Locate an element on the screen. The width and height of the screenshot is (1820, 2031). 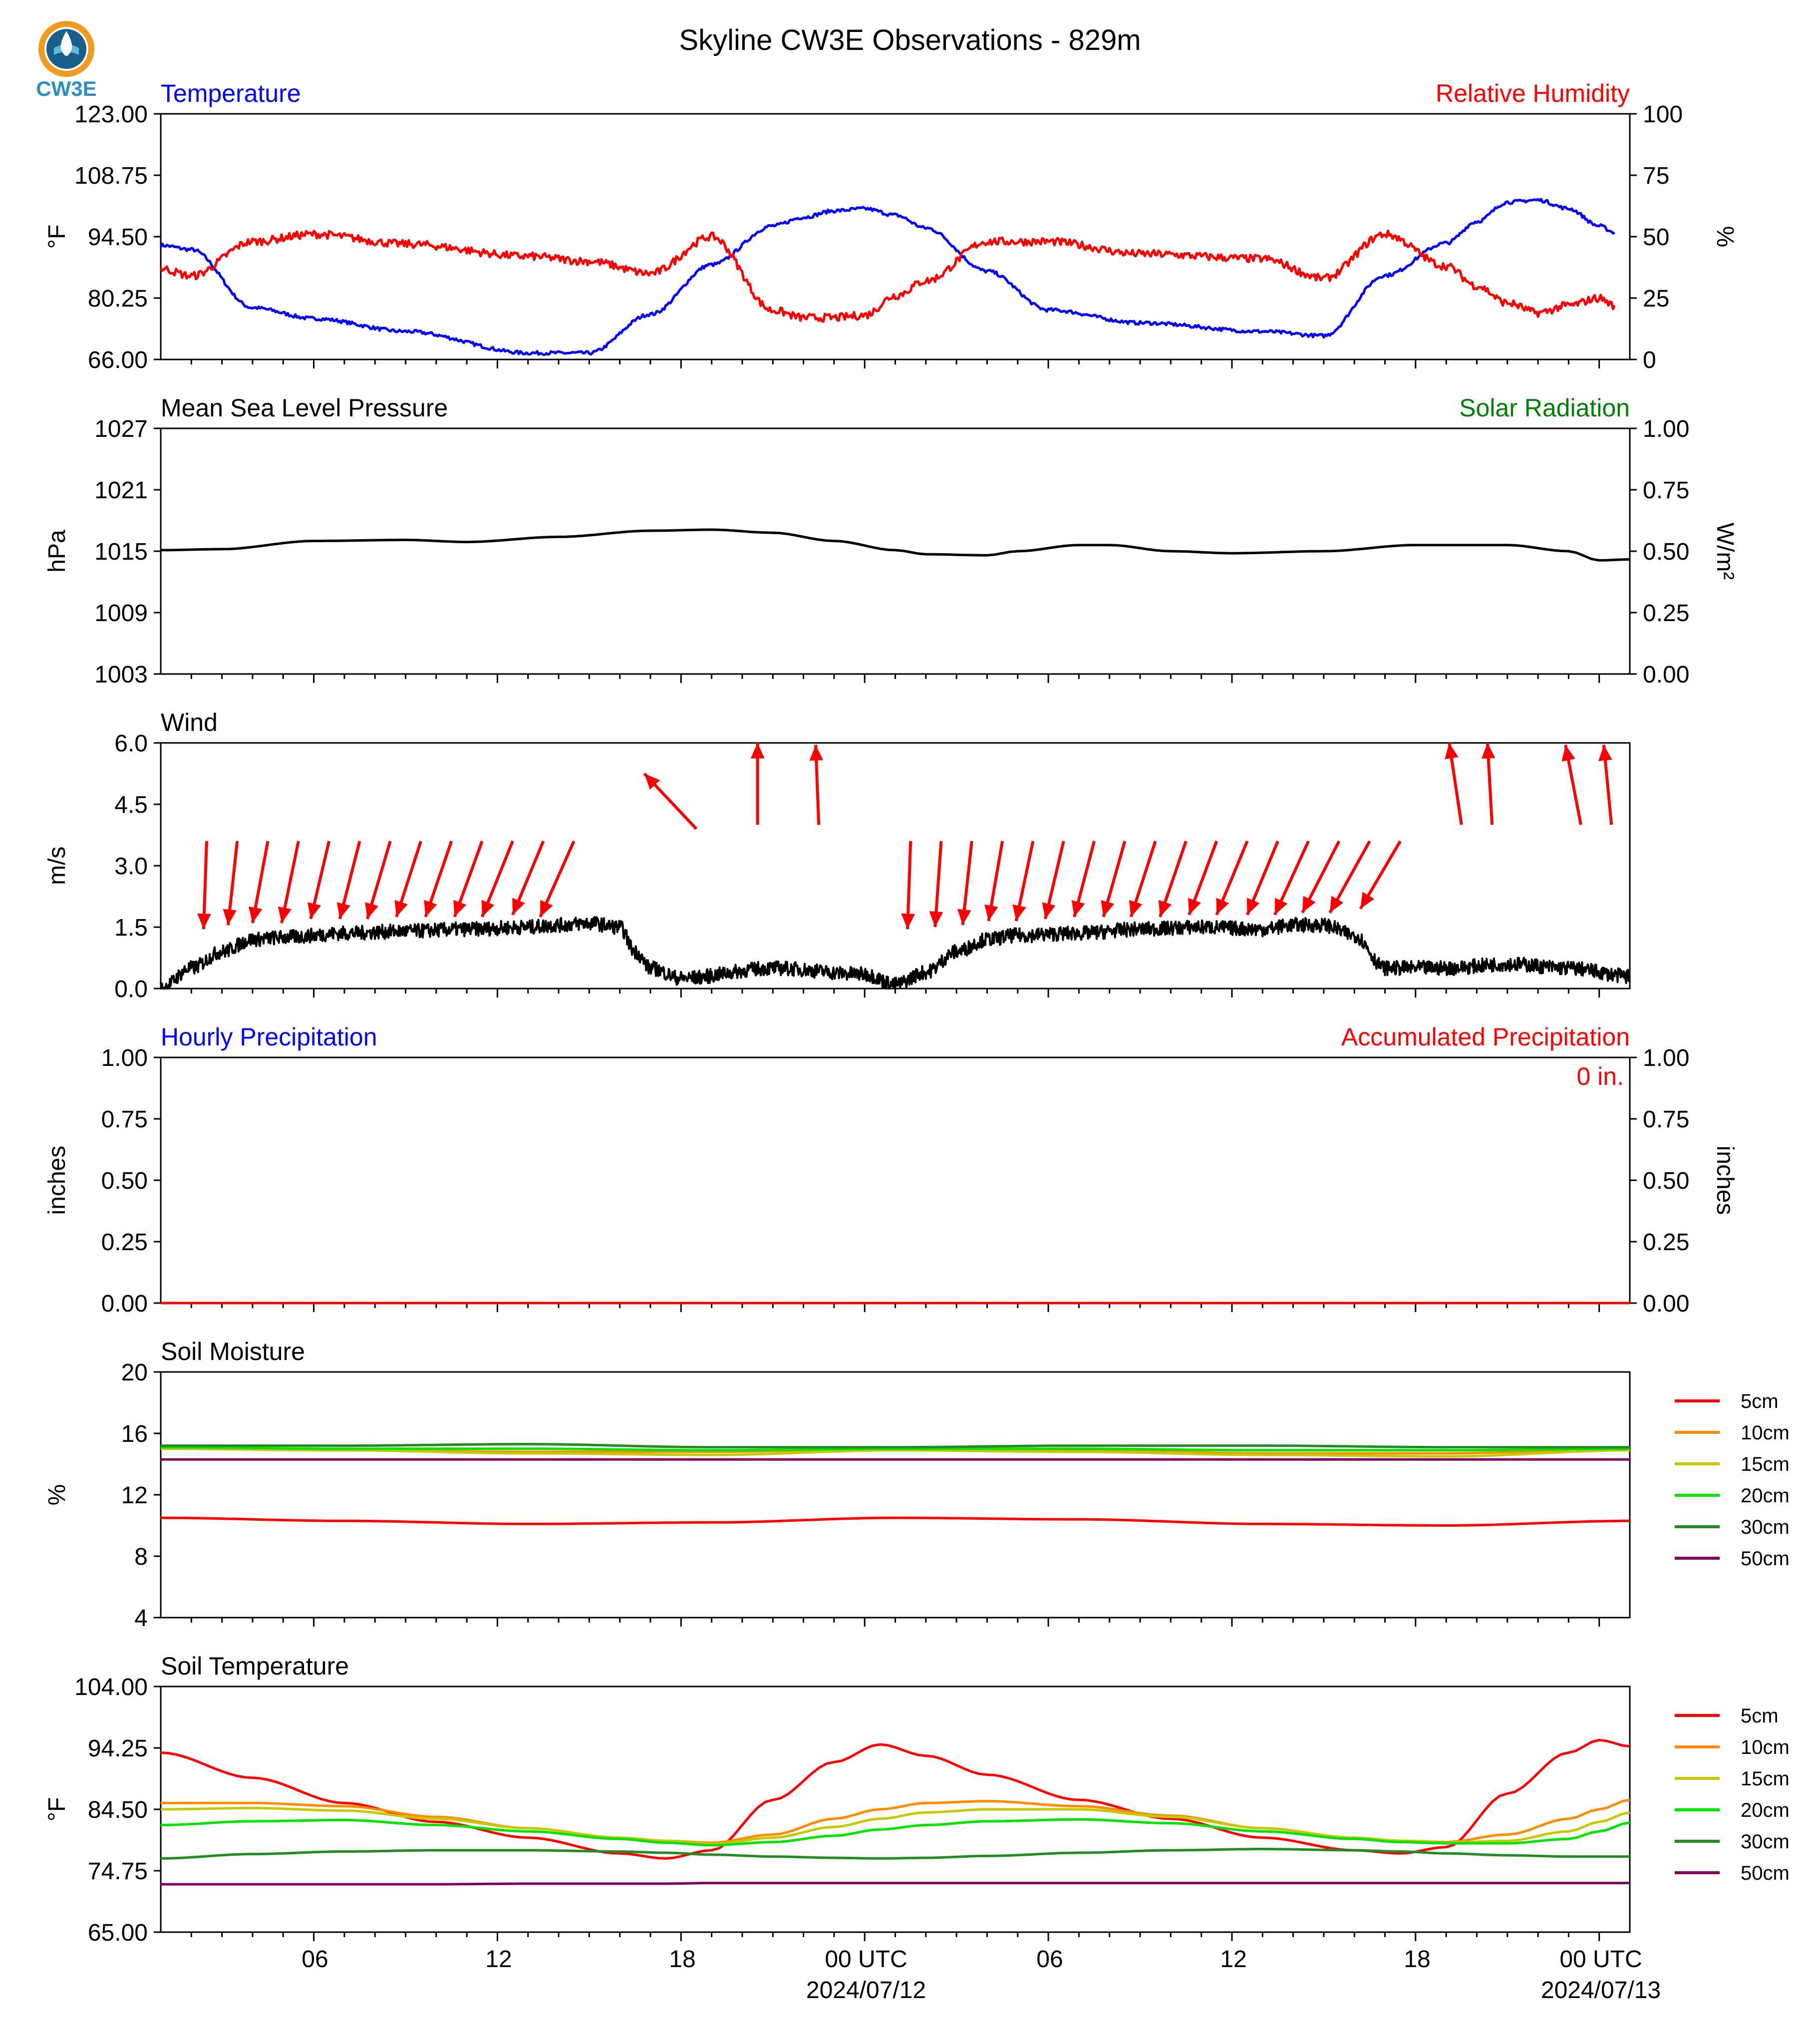
x-tick-label-1: 06 is located at coordinates (315, 1960).